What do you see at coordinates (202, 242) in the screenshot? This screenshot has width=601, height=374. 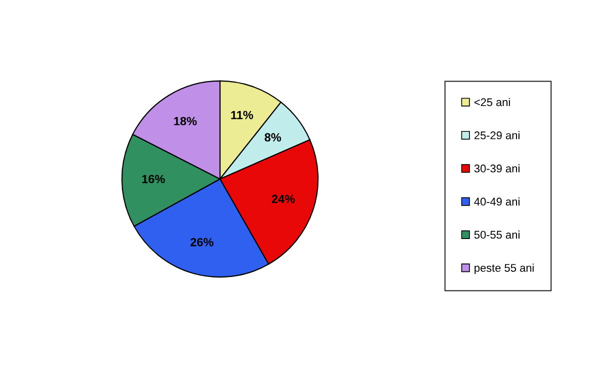 I see `data-label: 26%` at bounding box center [202, 242].